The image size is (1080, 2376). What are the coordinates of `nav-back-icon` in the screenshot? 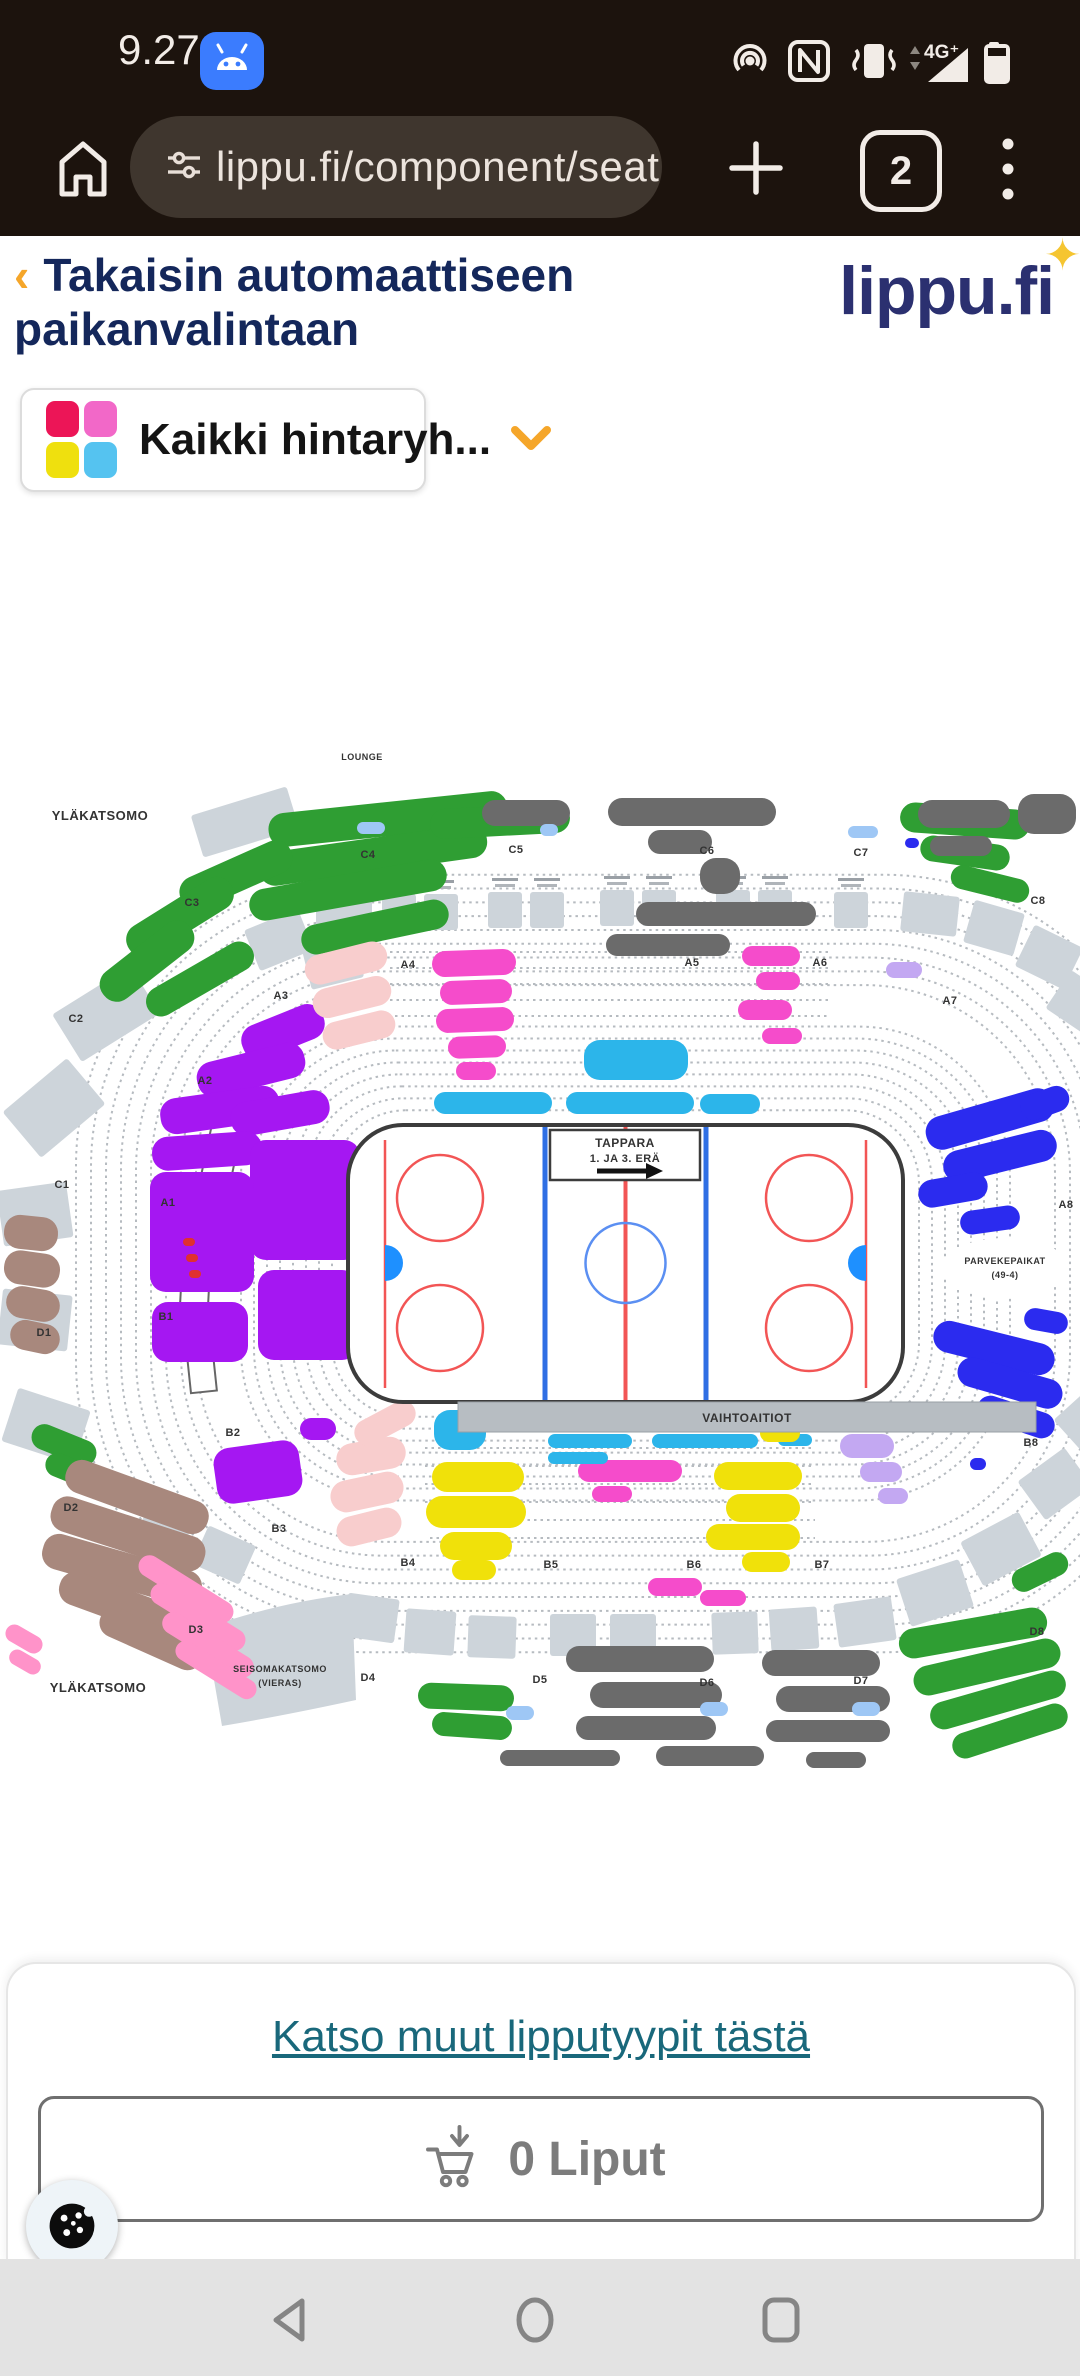 It's located at (289, 2322).